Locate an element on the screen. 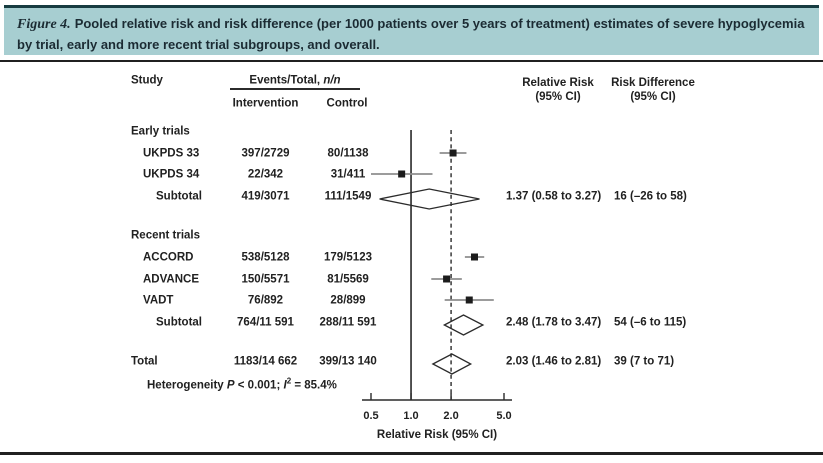 The height and width of the screenshot is (463, 823). events-header-underline is located at coordinates (295, 89).